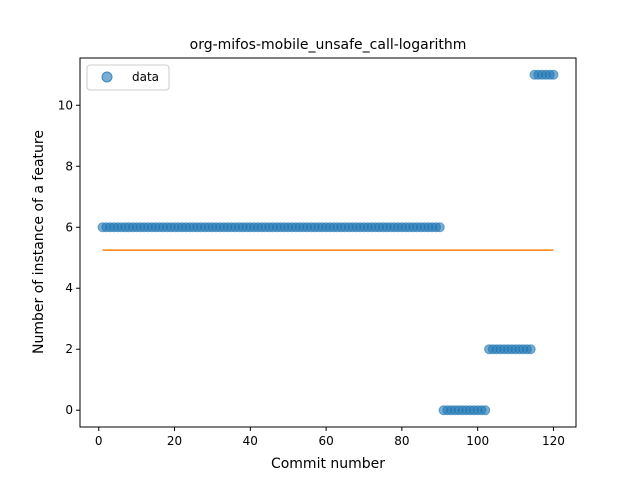  Describe the element at coordinates (553, 441) in the screenshot. I see `x-tick-label: 120` at that location.